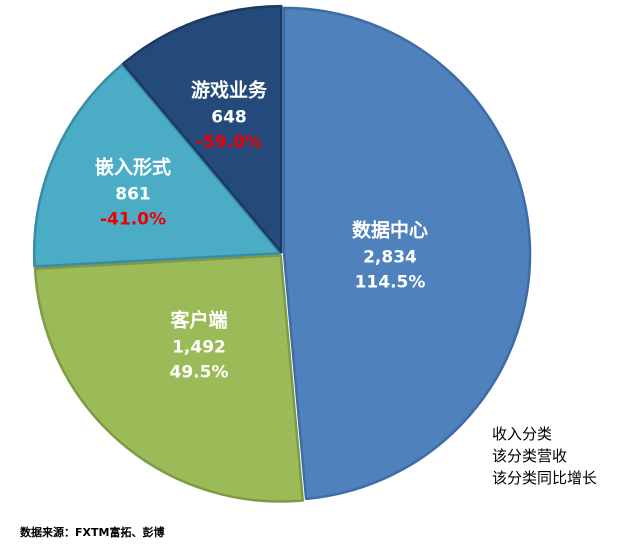 Image resolution: width=631 pixels, height=545 pixels. I want to click on data-source-note: 数据来源：FXTM富拓、彭博, so click(92, 532).